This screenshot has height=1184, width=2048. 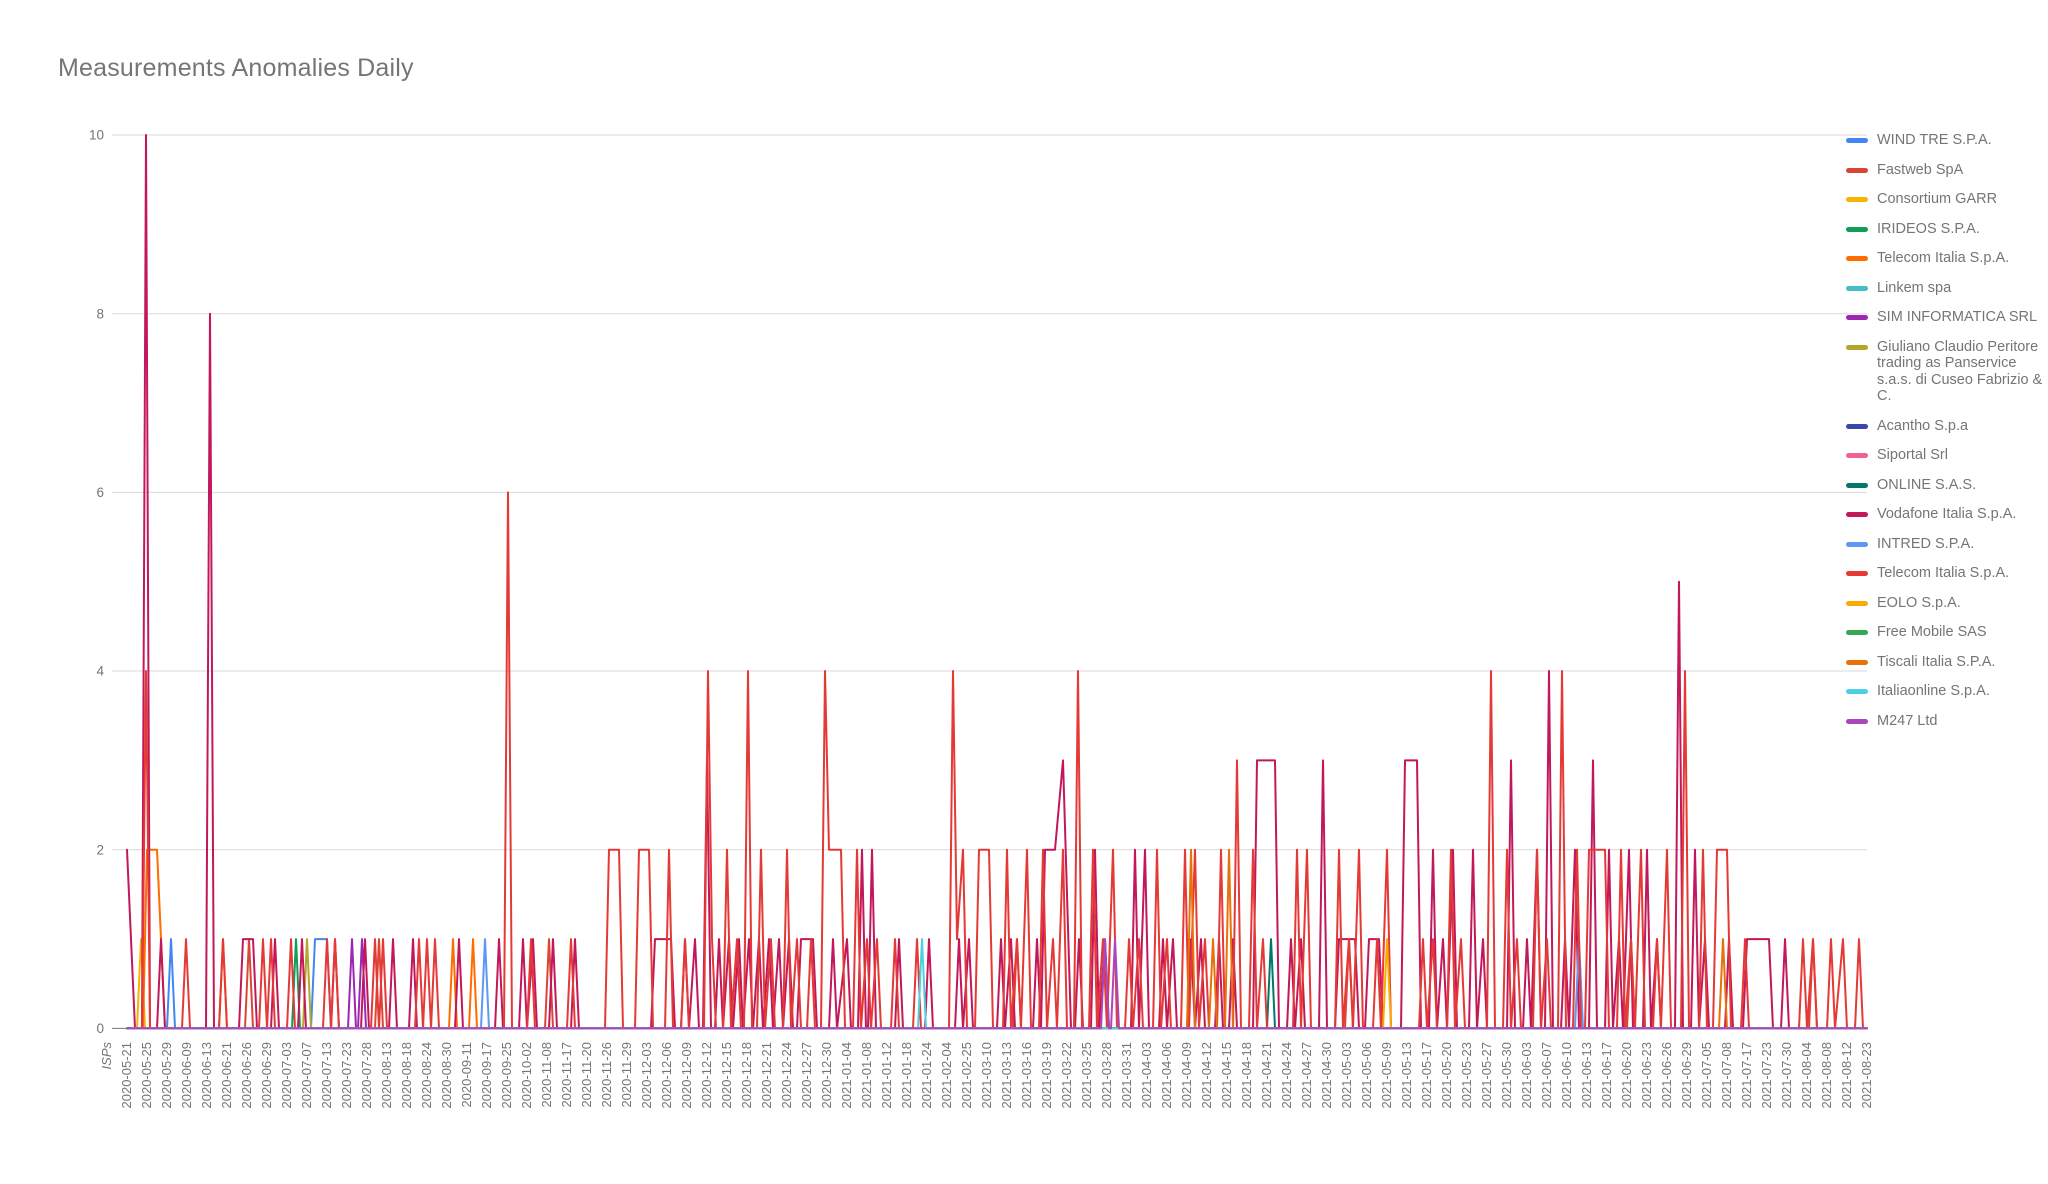 I want to click on legend-item-10: ONLINE S.A.S., so click(x=1945, y=485).